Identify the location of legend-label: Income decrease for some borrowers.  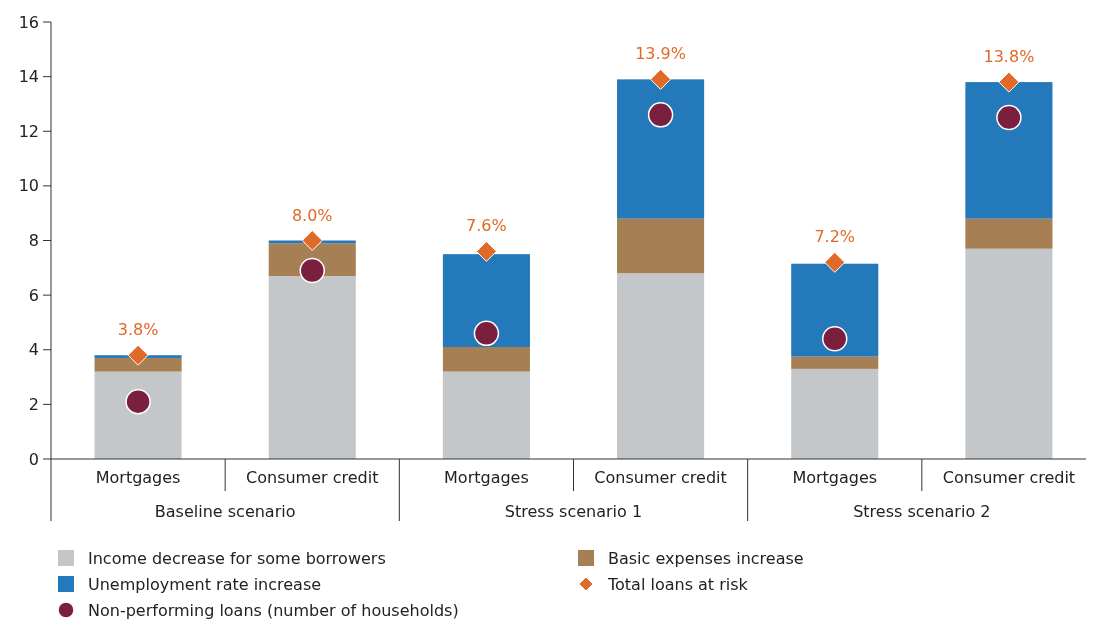
(237, 558).